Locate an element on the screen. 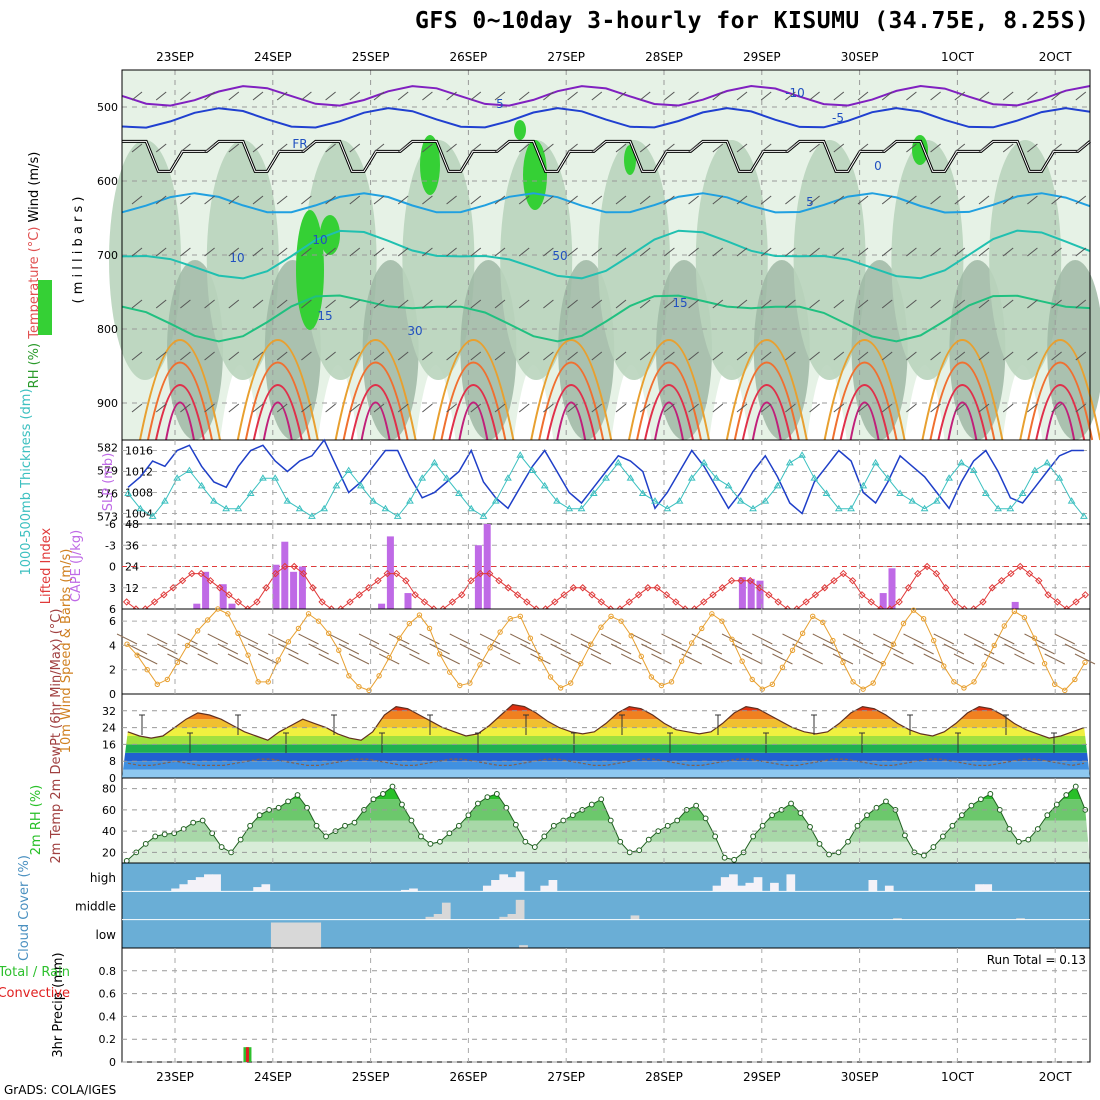 The image size is (1100, 1100). x-tick-label: 28SEP is located at coordinates (664, 57).